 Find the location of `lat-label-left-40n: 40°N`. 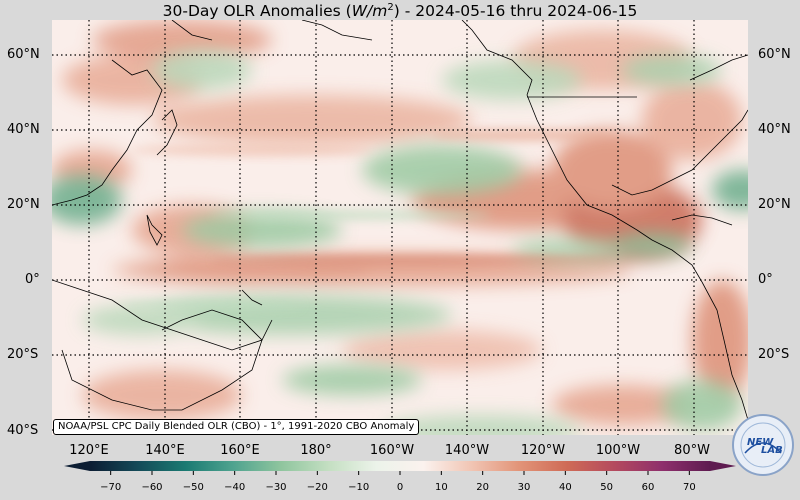

lat-label-left-40n: 40°N is located at coordinates (23, 129).